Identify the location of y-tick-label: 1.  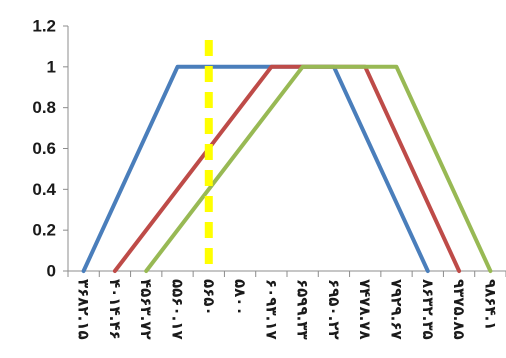
(51, 66).